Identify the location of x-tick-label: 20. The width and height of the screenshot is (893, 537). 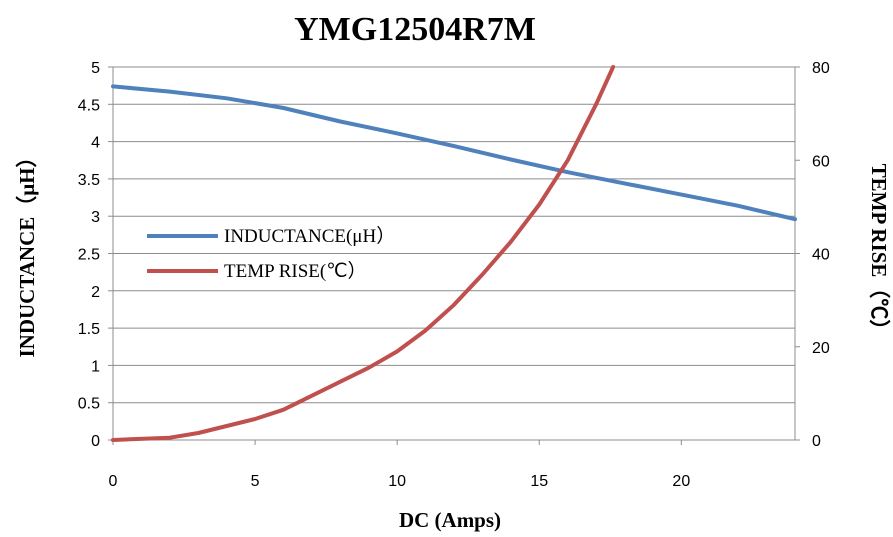
(681, 481).